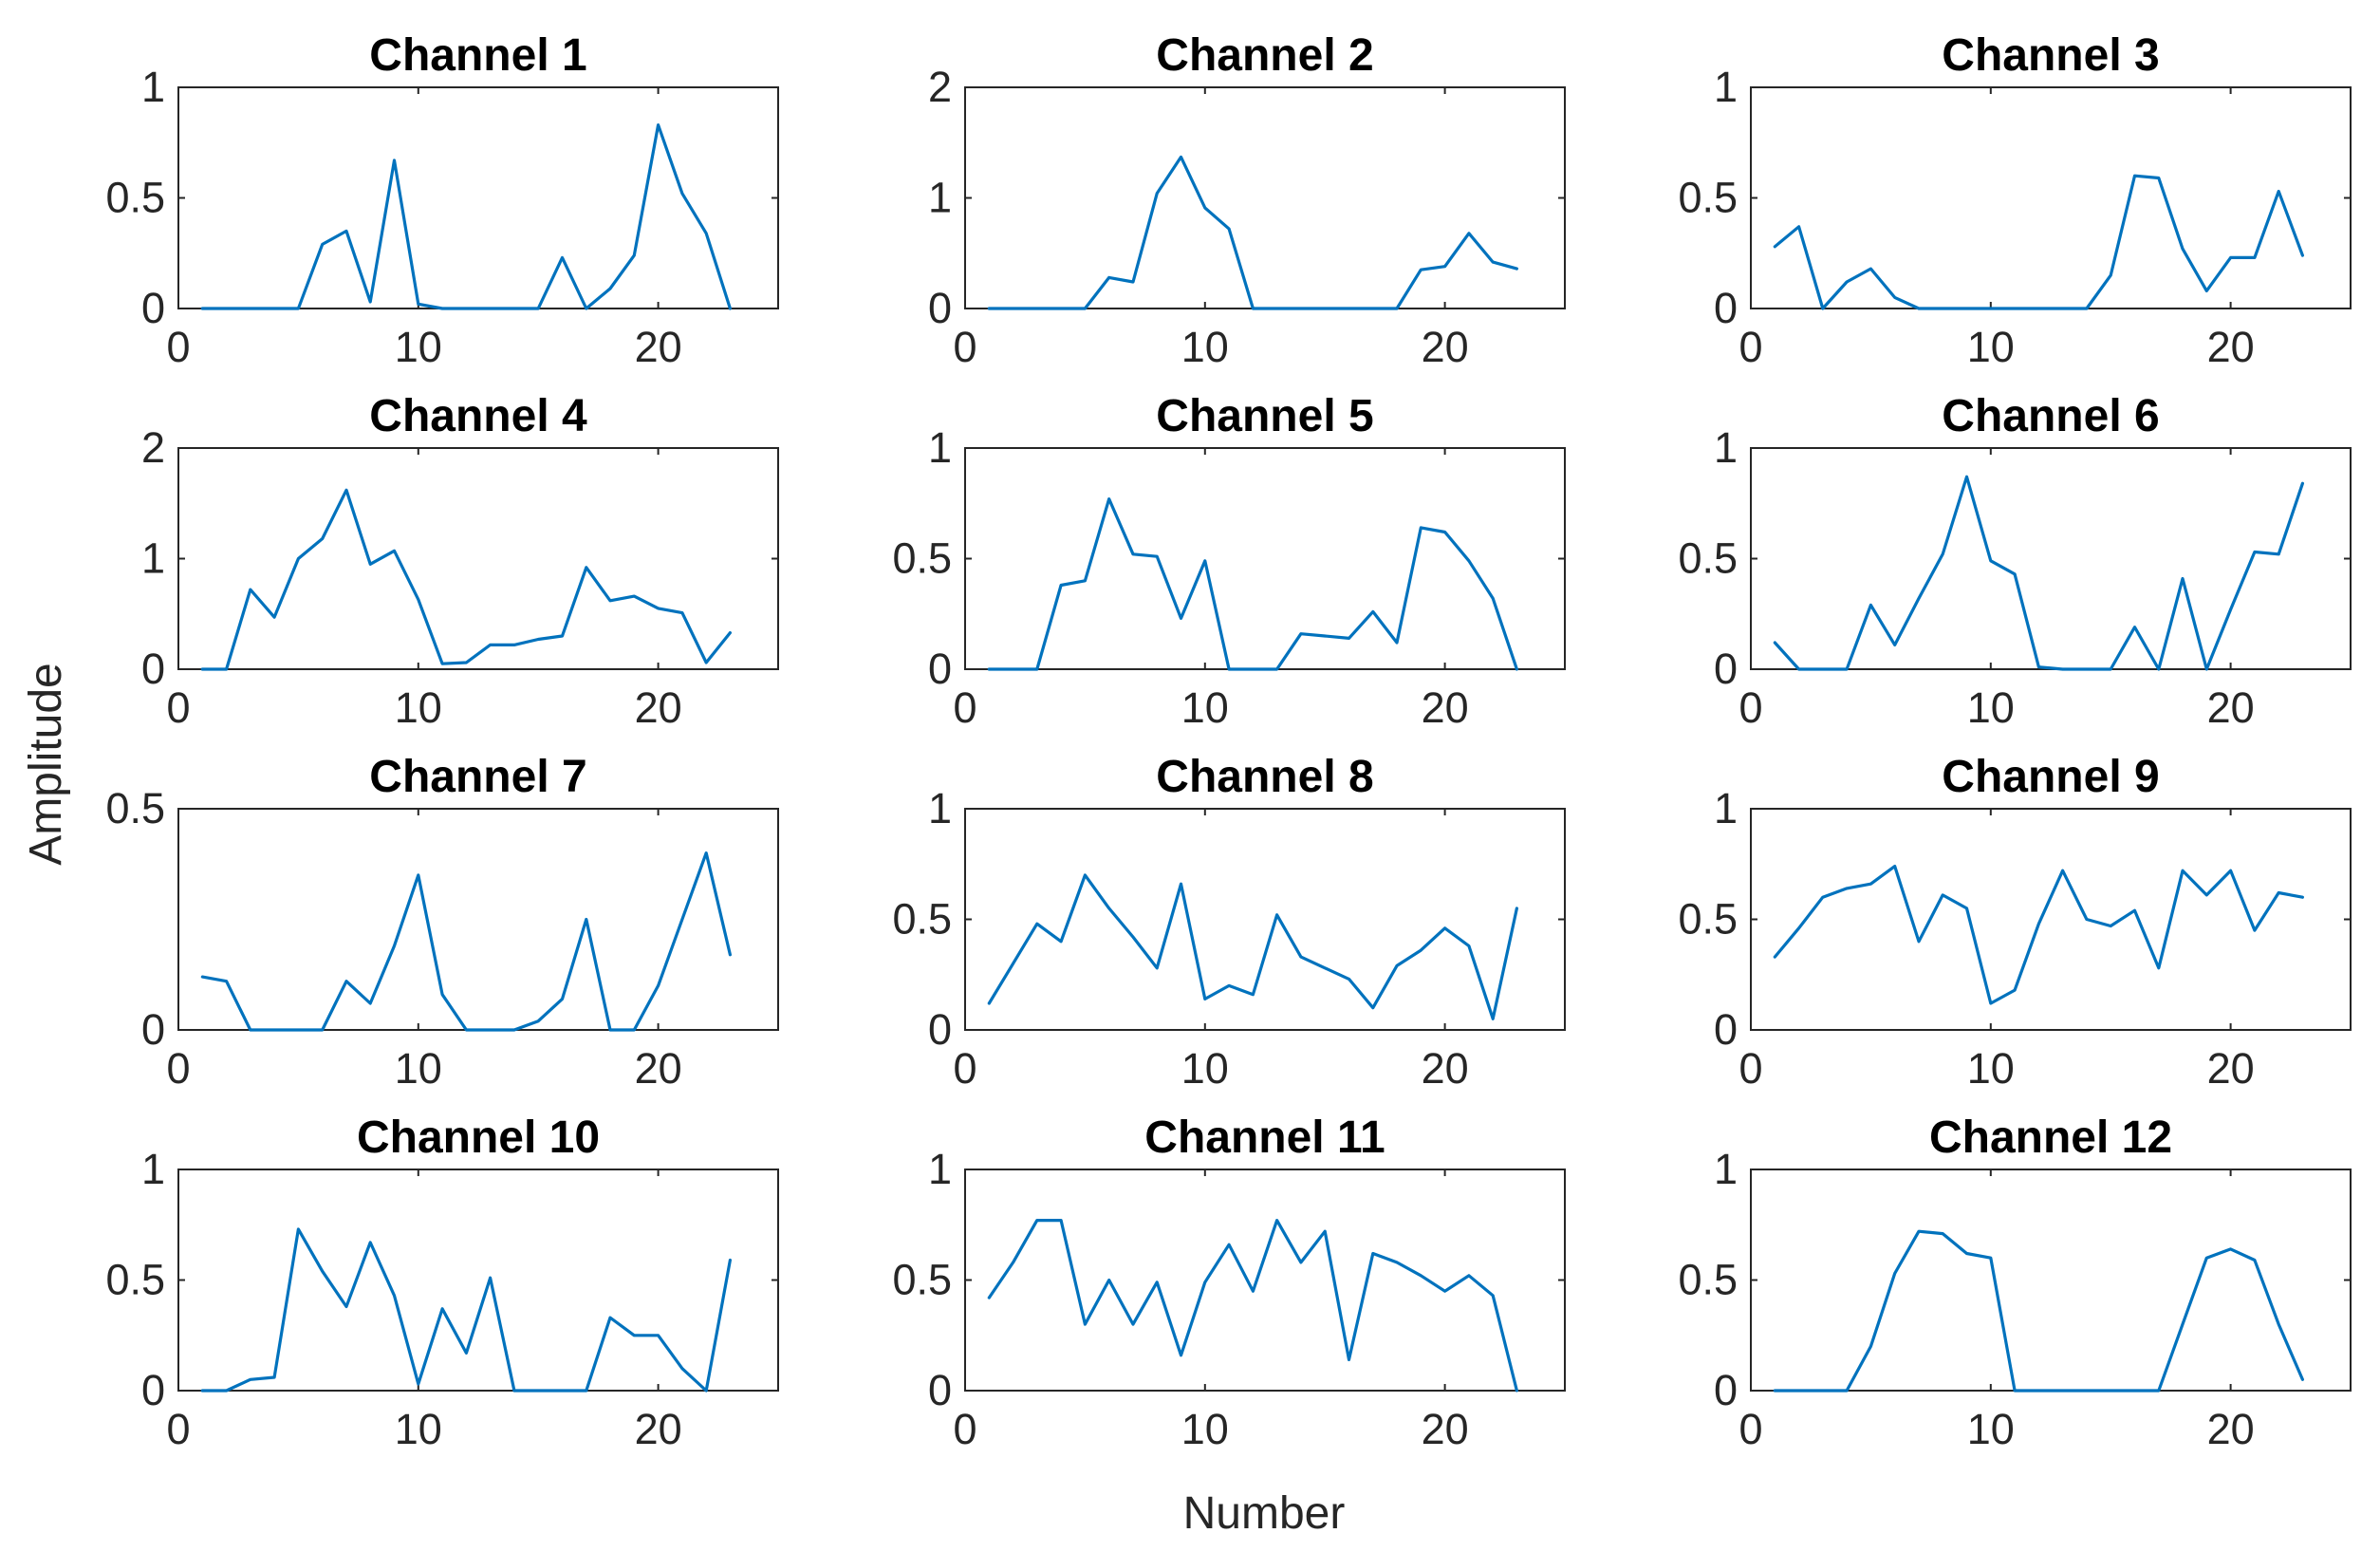 The image size is (2380, 1552). I want to click on subplot-channel-12: Channel 12 0 10 20 0 0.5 1, so click(2015, 1283).